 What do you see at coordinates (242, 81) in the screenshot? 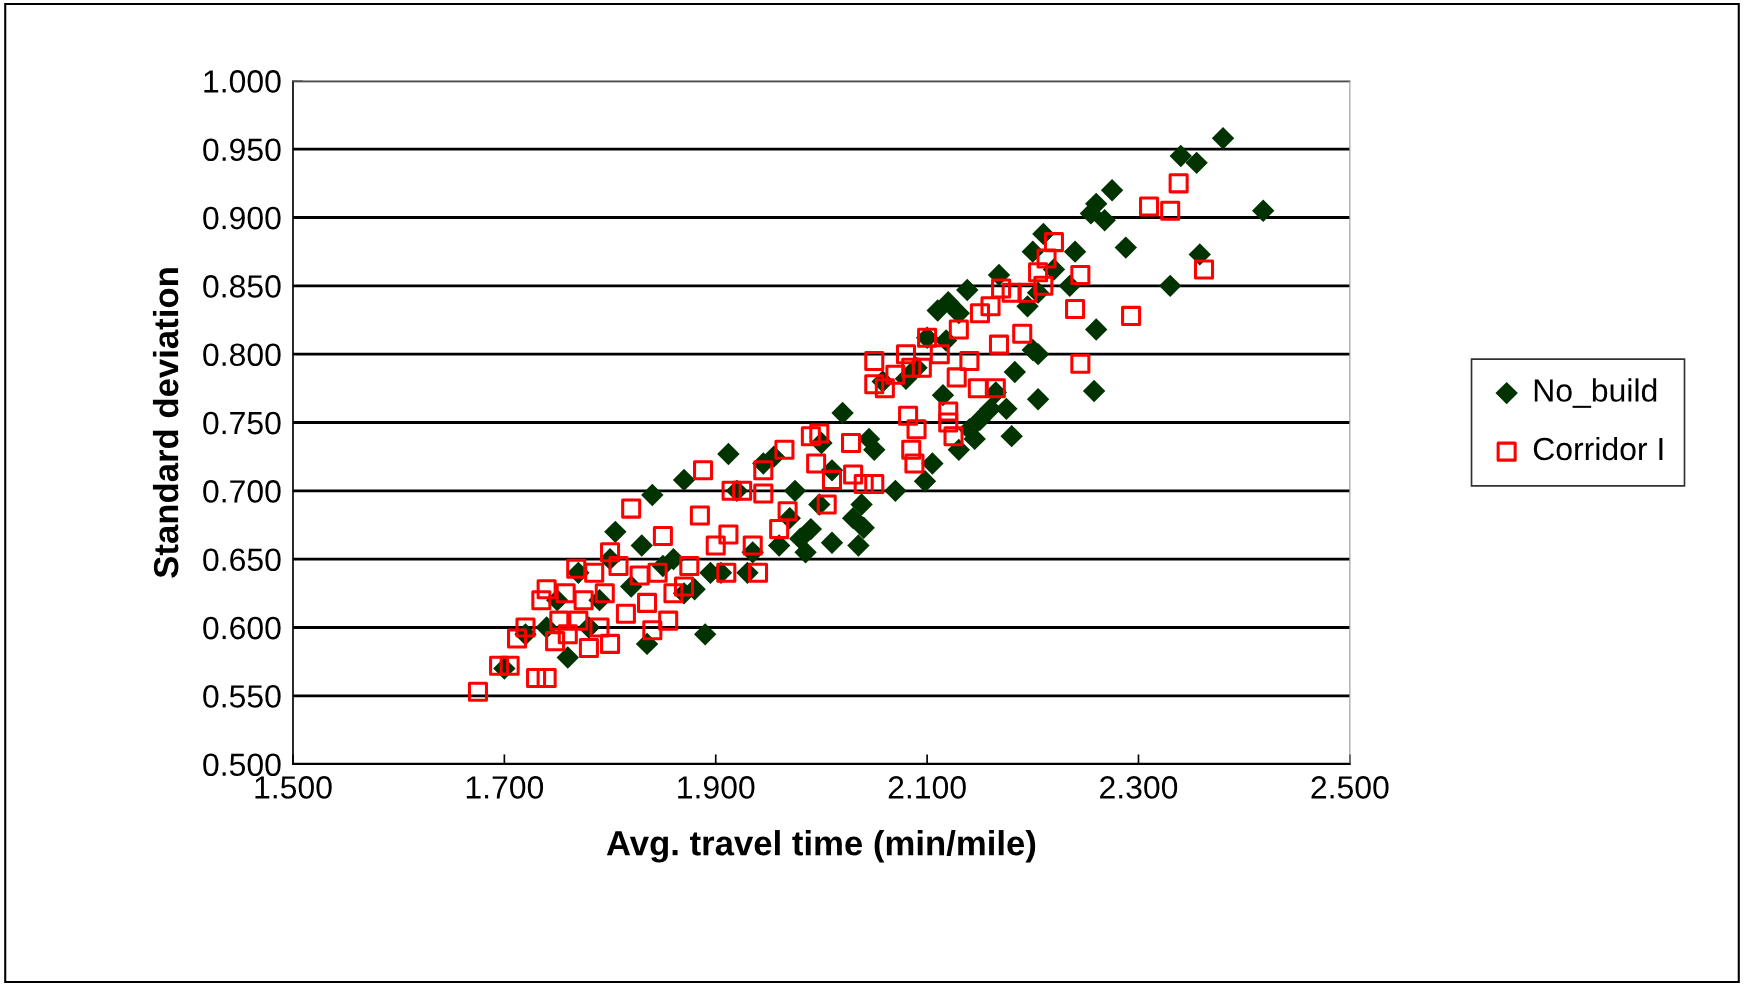
I see `y-tick-label: 1.000` at bounding box center [242, 81].